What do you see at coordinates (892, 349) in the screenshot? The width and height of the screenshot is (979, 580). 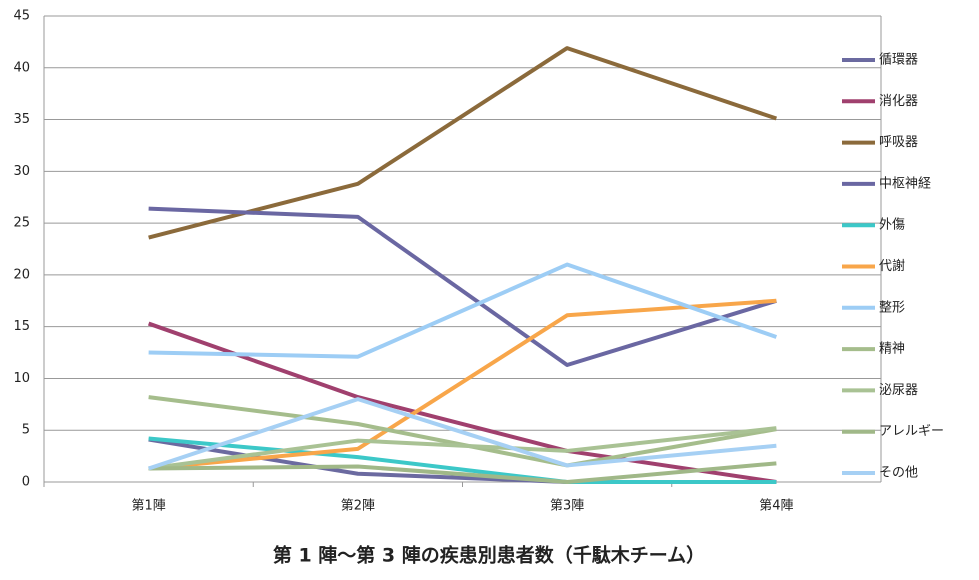 I see `legend-label: 精神` at bounding box center [892, 349].